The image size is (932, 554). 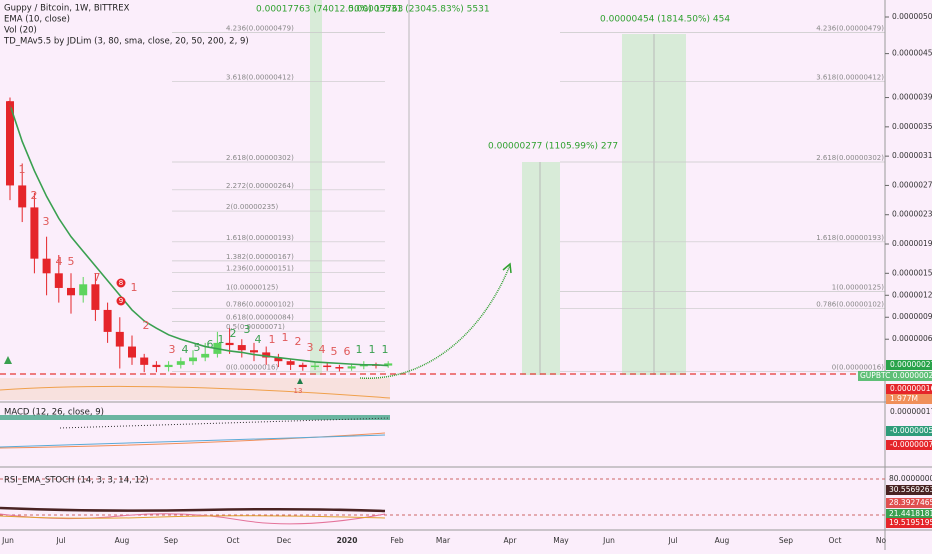 I want to click on td-count: 8, so click(x=121, y=283).